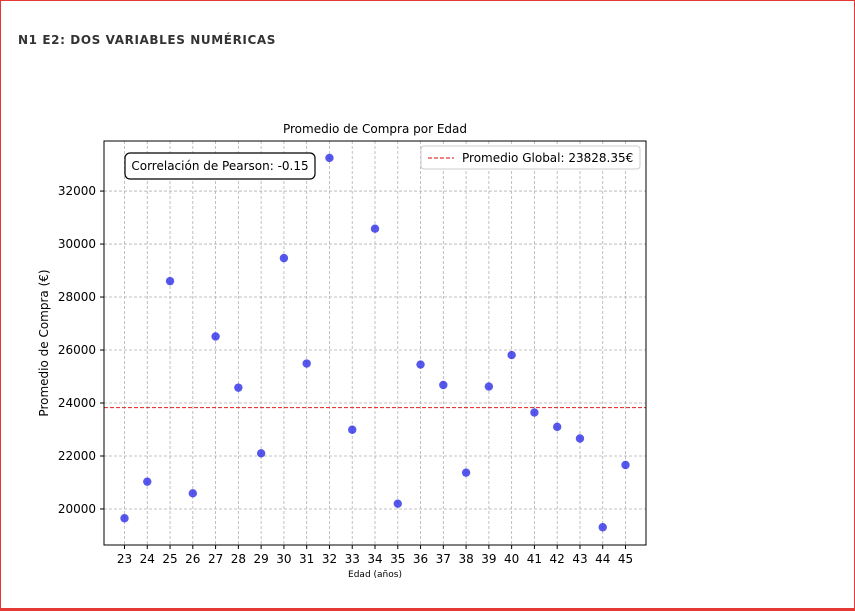 Image resolution: width=855 pixels, height=611 pixels. I want to click on x-axis-label: Edad (años), so click(375, 575).